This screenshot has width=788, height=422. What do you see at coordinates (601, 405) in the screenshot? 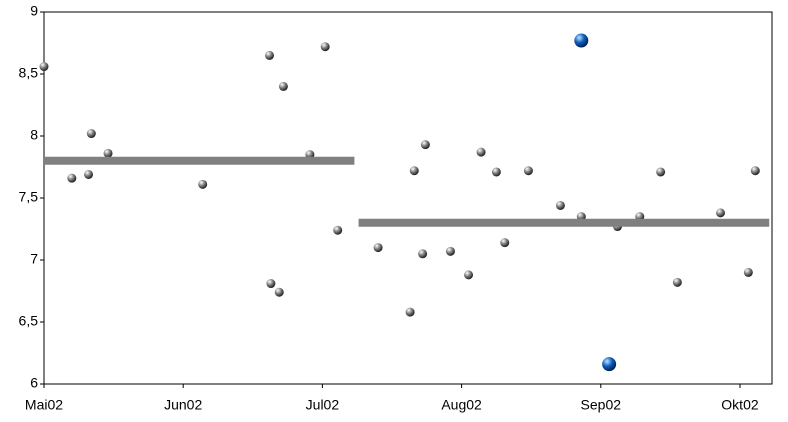
I see `x-tick-label: Sep02` at bounding box center [601, 405].